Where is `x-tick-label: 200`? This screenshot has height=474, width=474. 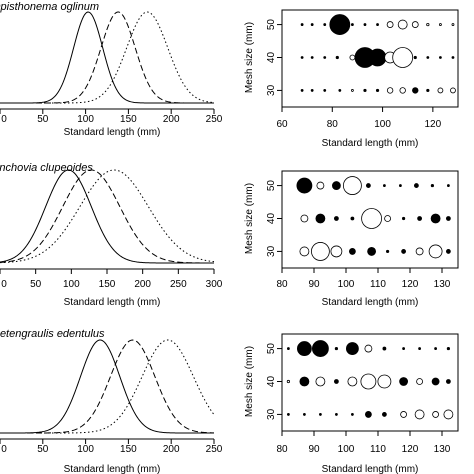 x-tick-label: 200 is located at coordinates (142, 284).